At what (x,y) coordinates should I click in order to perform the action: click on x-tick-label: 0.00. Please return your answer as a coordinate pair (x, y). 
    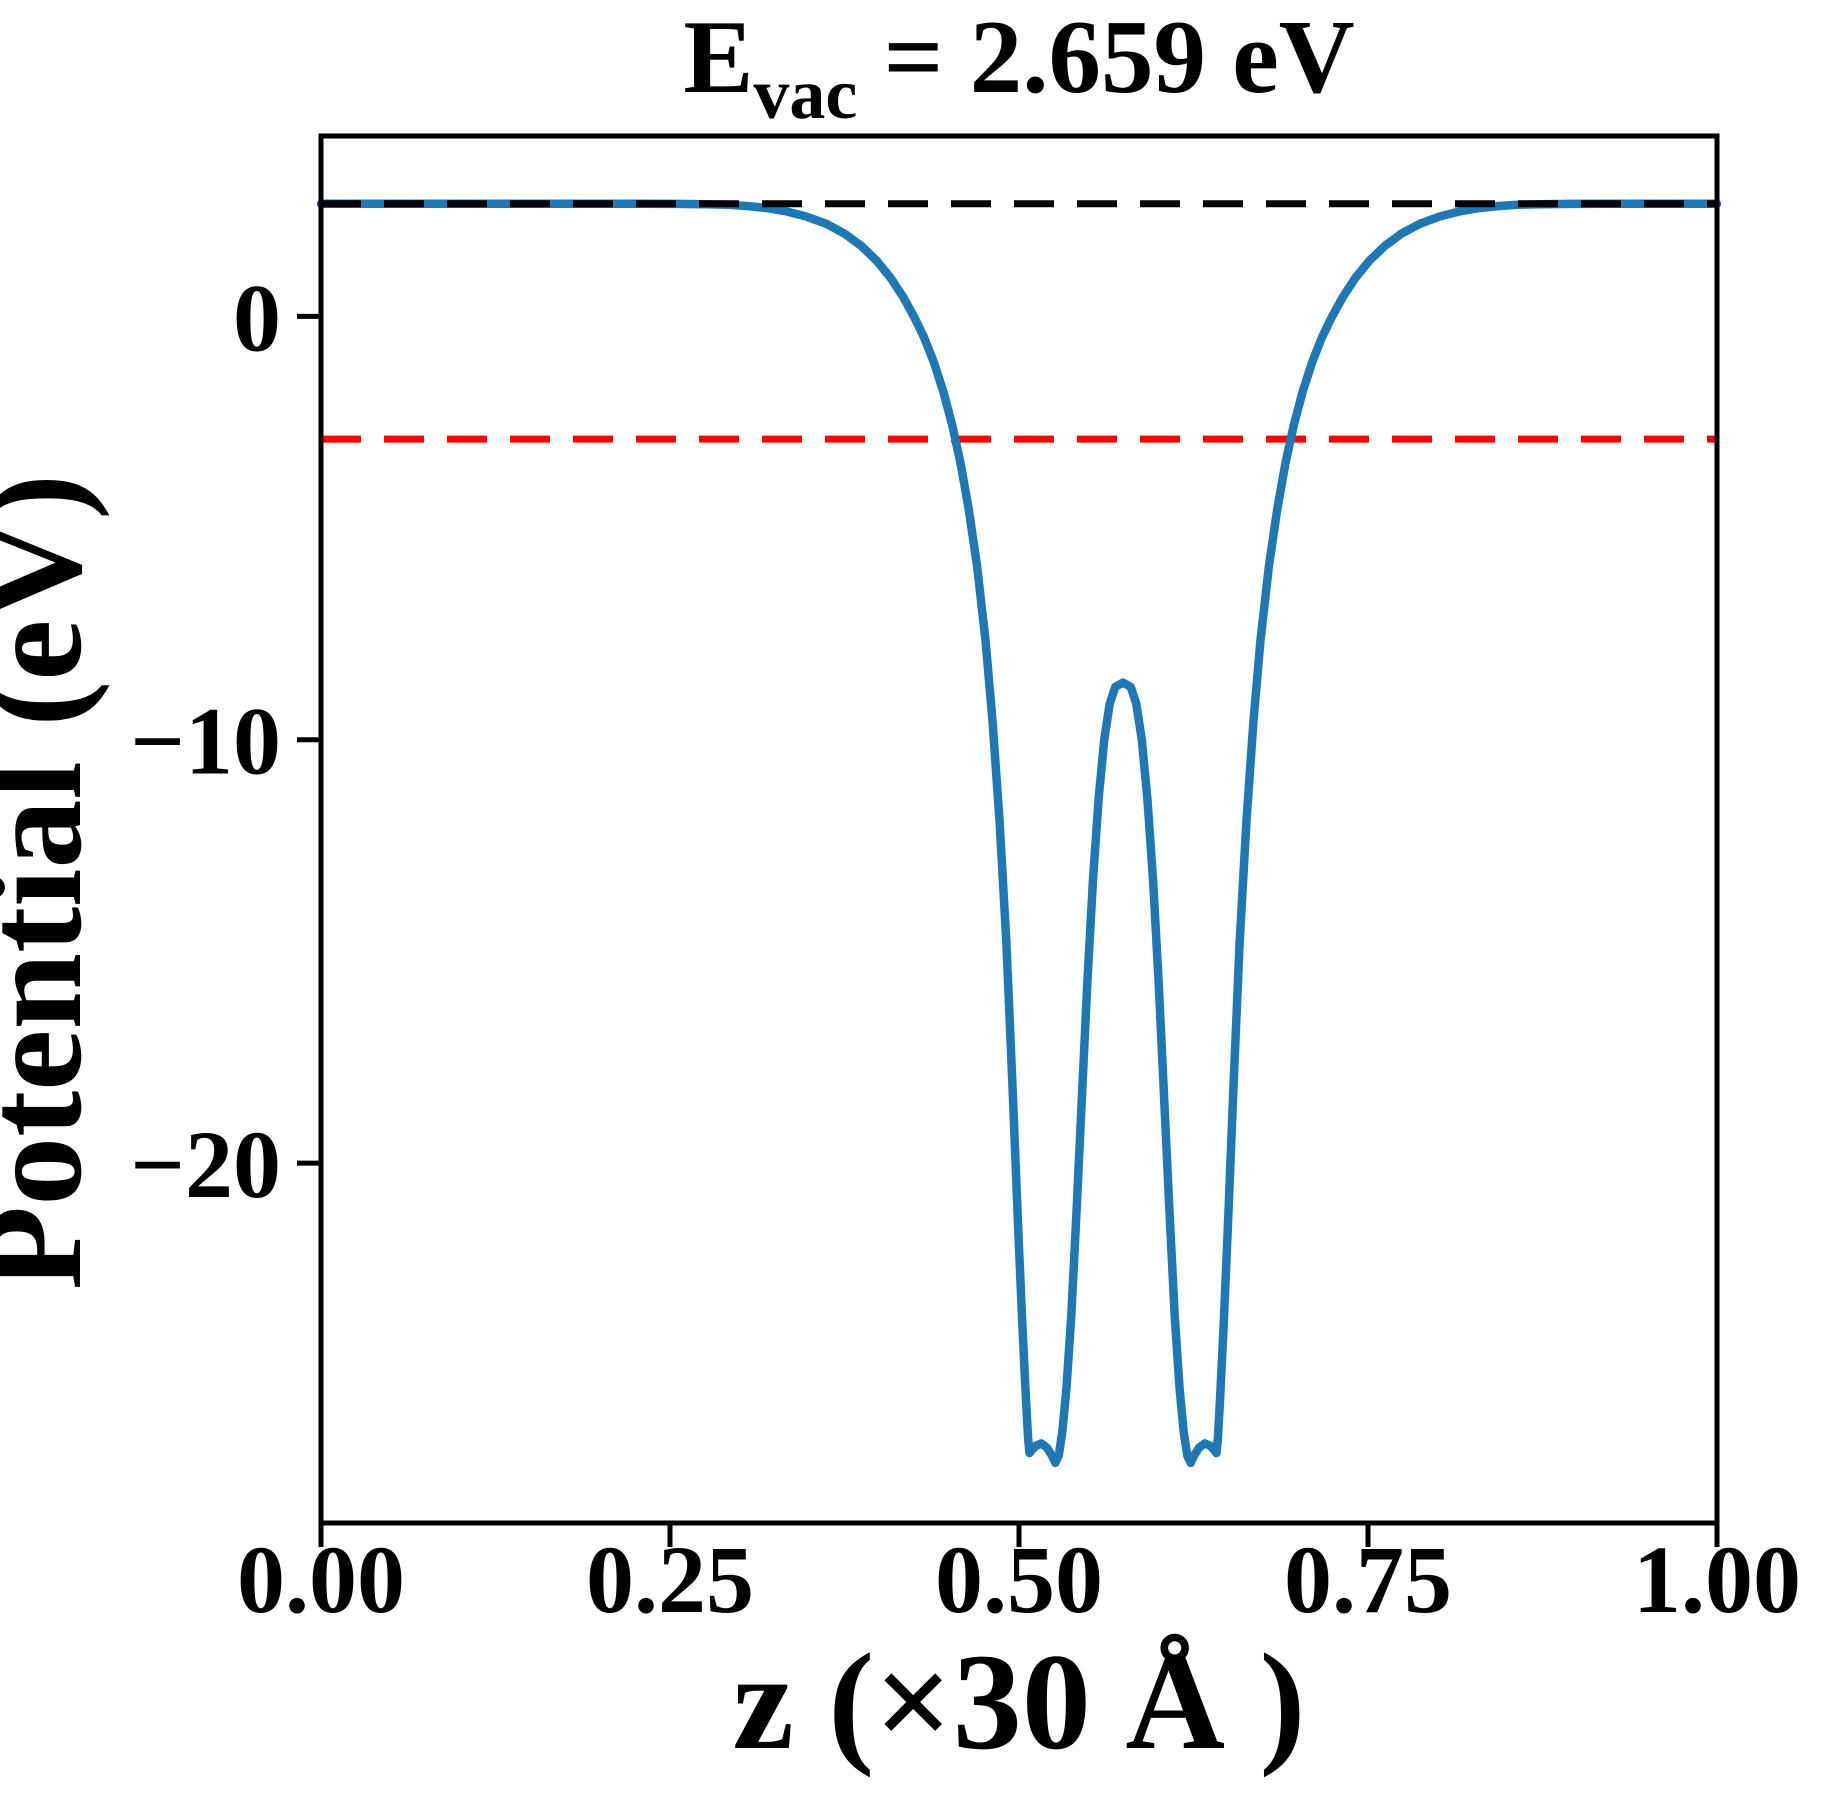
    Looking at the image, I should click on (321, 1579).